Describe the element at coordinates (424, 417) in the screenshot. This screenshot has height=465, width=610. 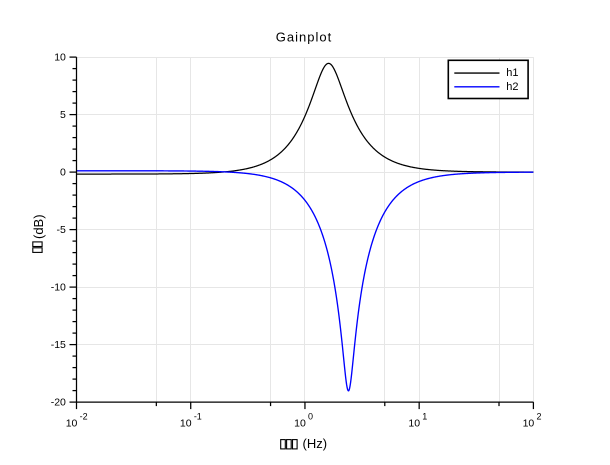
I see `svg-text: 1` at that location.